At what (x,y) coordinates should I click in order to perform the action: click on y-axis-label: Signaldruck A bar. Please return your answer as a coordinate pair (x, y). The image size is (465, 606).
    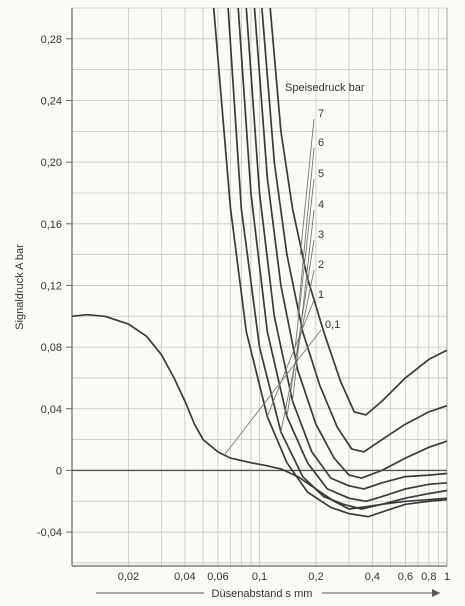
    Looking at the image, I should click on (20, 287).